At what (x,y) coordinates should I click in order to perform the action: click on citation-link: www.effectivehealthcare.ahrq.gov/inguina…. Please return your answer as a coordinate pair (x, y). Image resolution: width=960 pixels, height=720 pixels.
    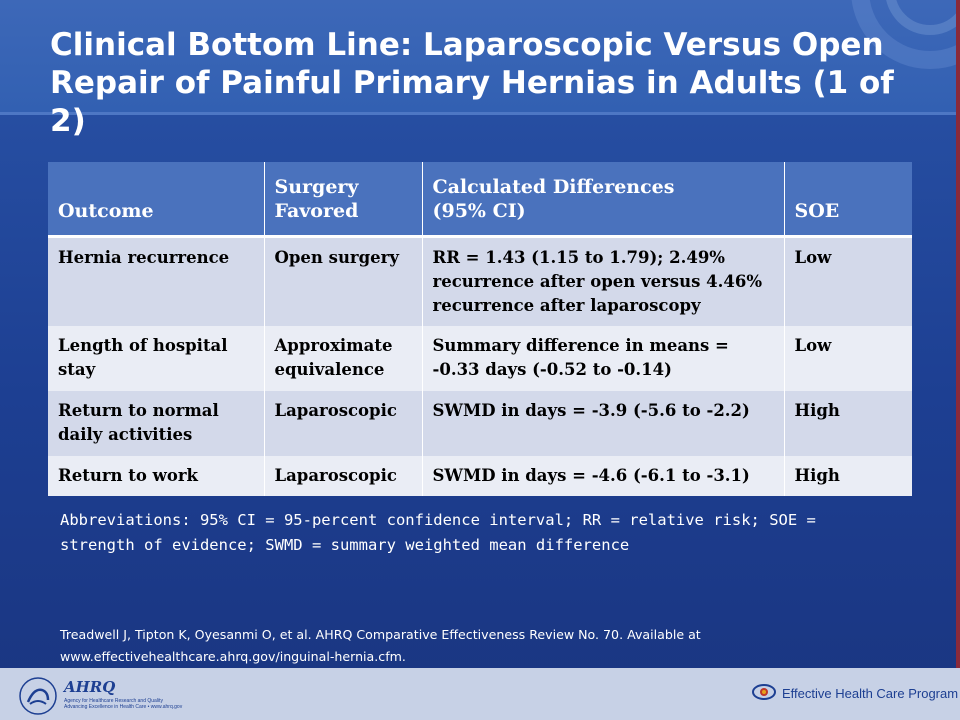
    Looking at the image, I should click on (233, 656).